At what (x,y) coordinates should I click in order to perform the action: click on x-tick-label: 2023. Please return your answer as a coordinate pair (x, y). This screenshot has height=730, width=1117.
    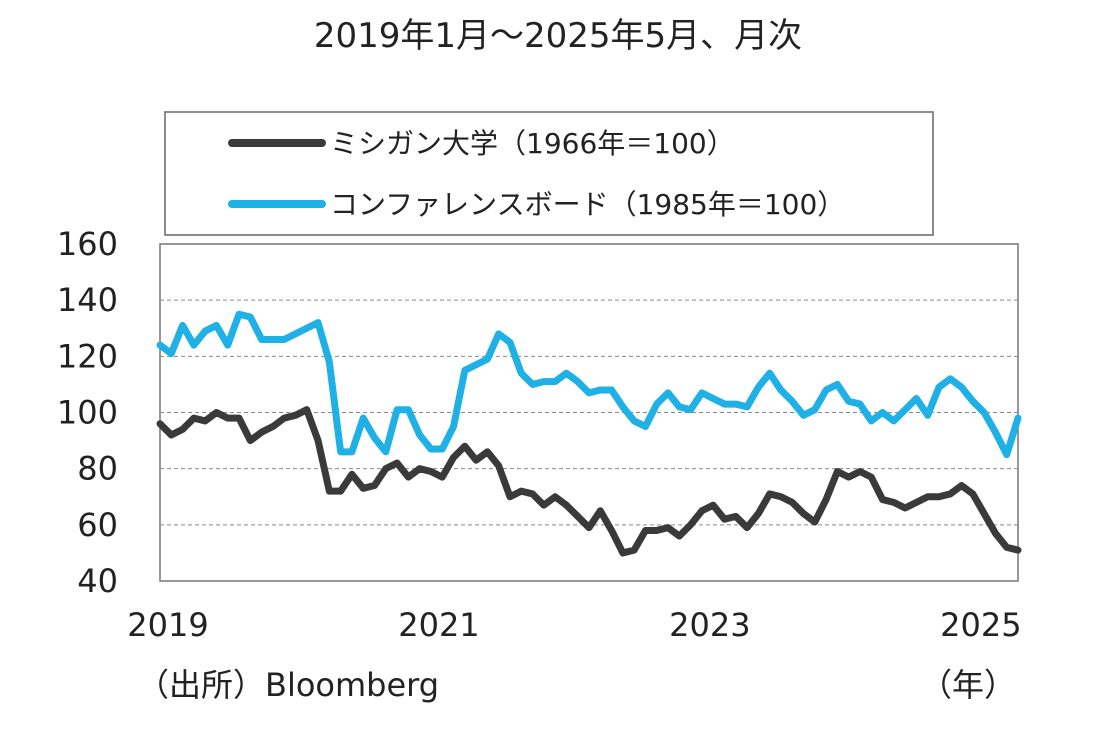
    Looking at the image, I should click on (709, 625).